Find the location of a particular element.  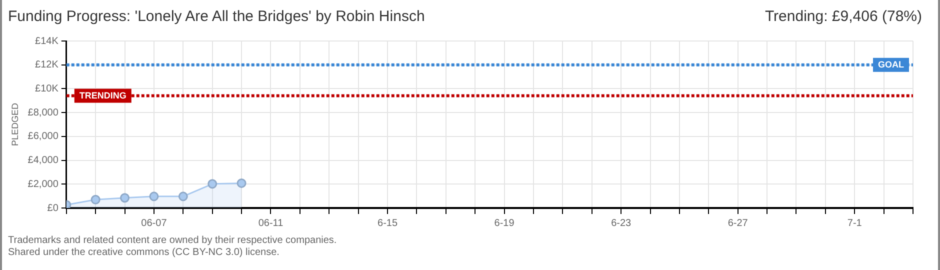

ref-line-label: GOAL is located at coordinates (891, 64).